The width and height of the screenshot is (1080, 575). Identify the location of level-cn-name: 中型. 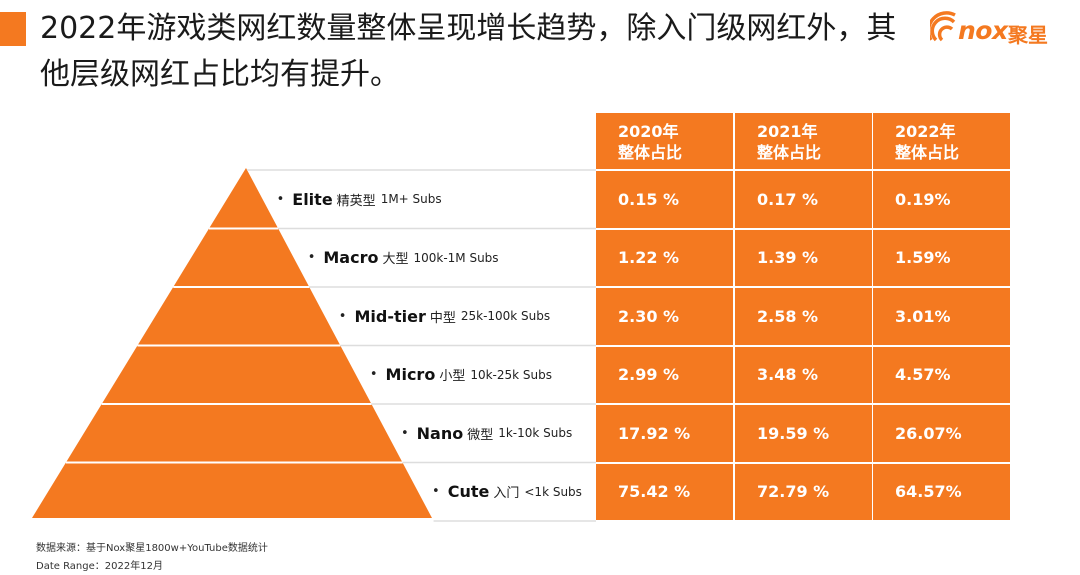
(442, 318).